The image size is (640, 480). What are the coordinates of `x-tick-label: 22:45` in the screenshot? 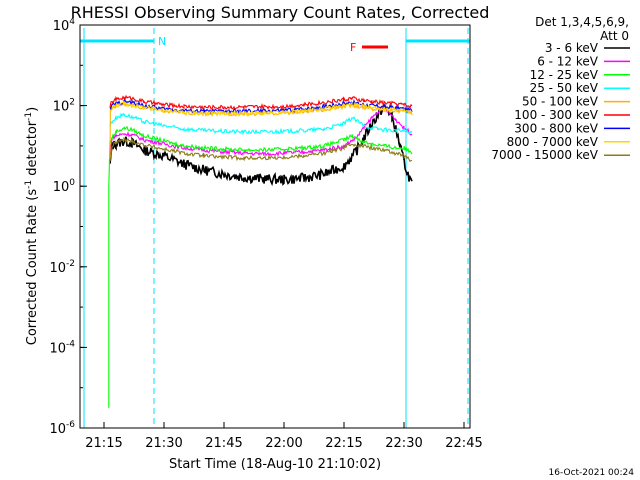 It's located at (463, 443).